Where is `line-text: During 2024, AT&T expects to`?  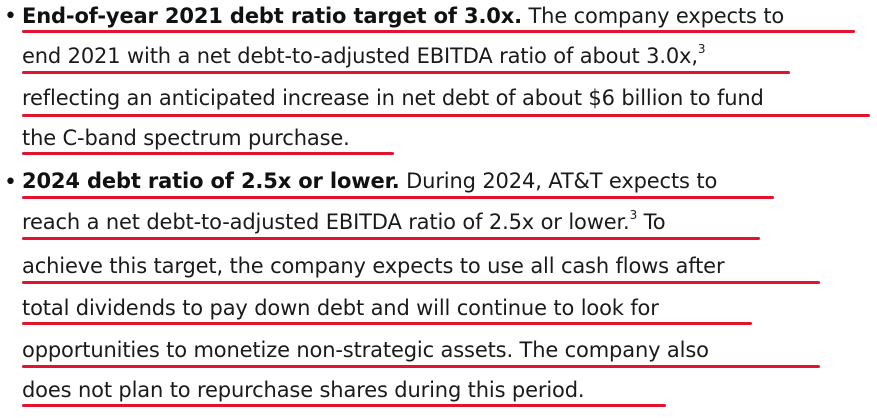 line-text: During 2024, AT&T expects to is located at coordinates (558, 181).